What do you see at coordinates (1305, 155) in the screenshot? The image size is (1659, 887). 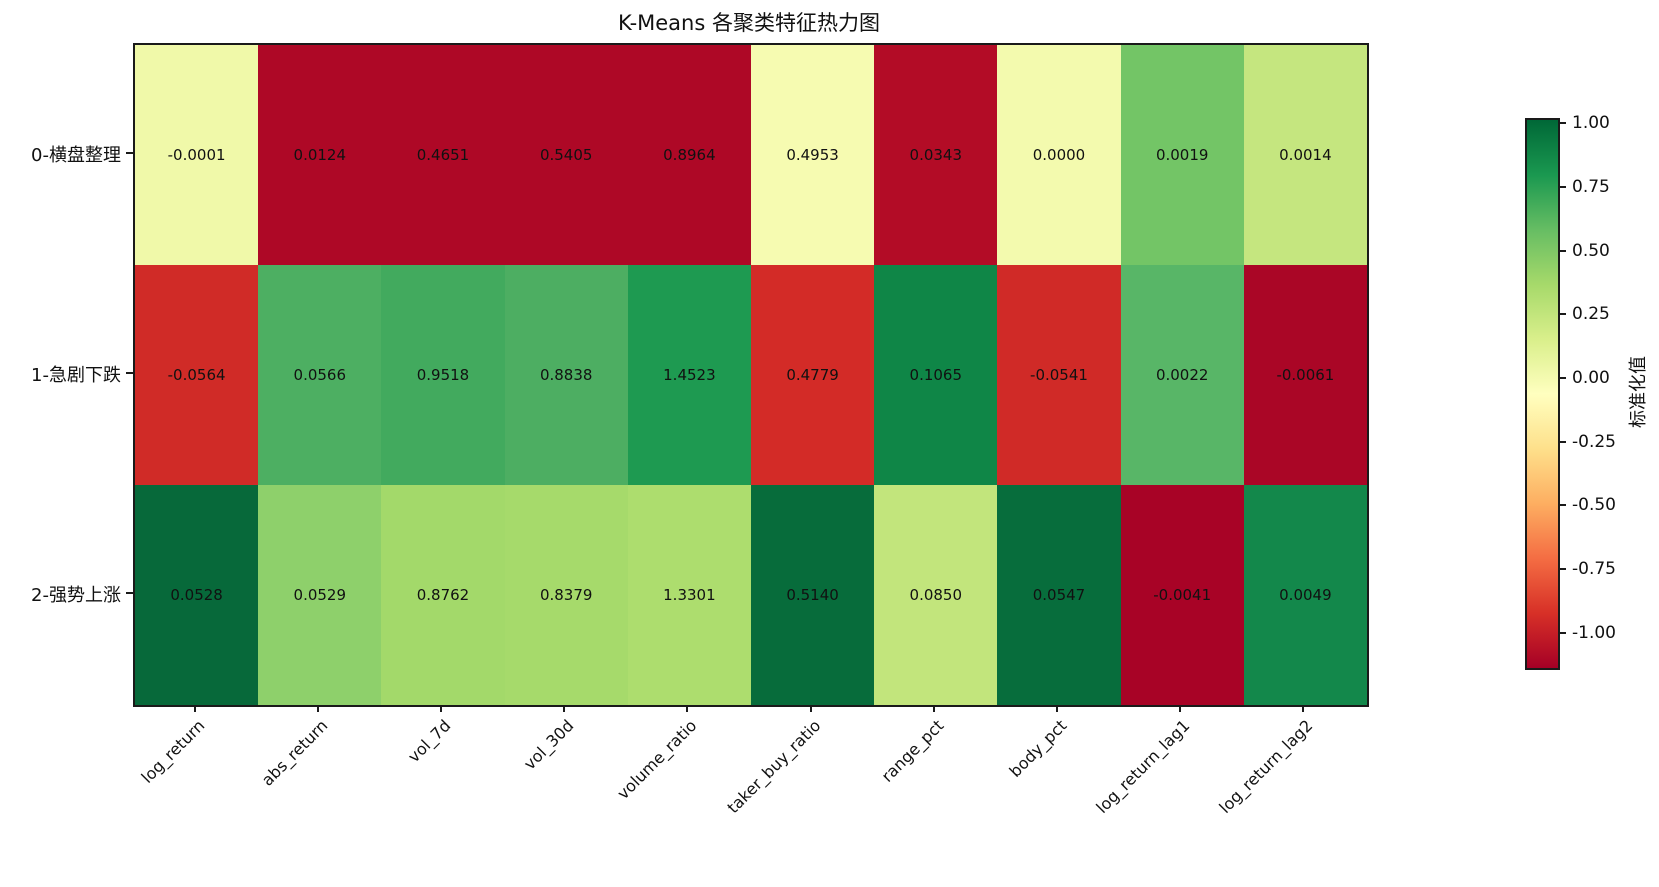 I see `heatmap-cell: 0.0014` at bounding box center [1305, 155].